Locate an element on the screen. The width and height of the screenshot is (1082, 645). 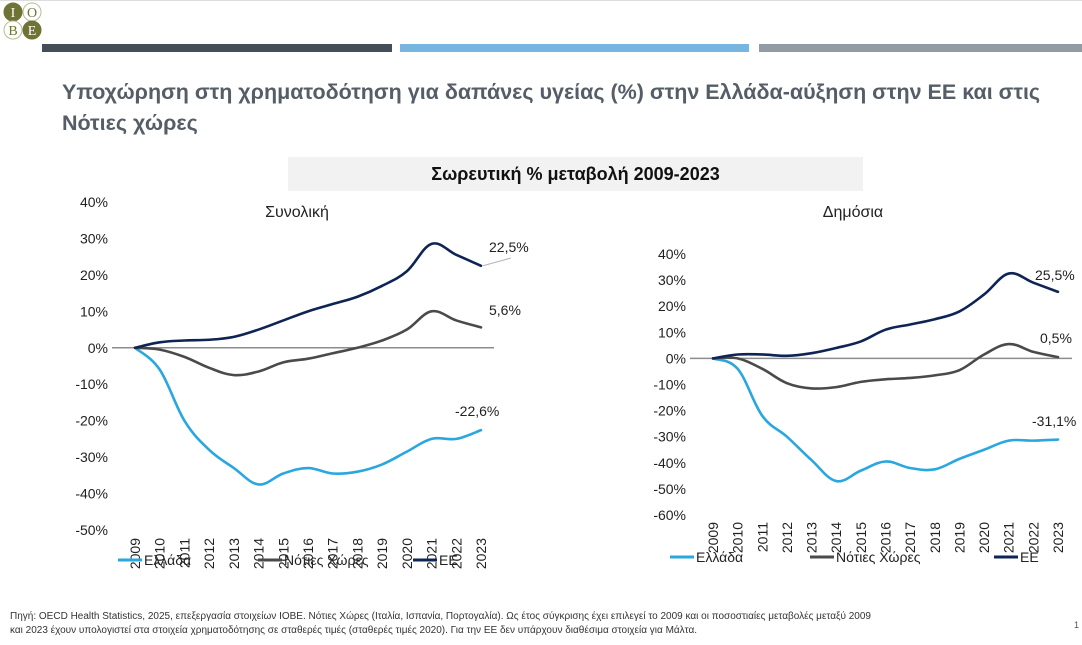
logo-circle-e is located at coordinates (32, 30).